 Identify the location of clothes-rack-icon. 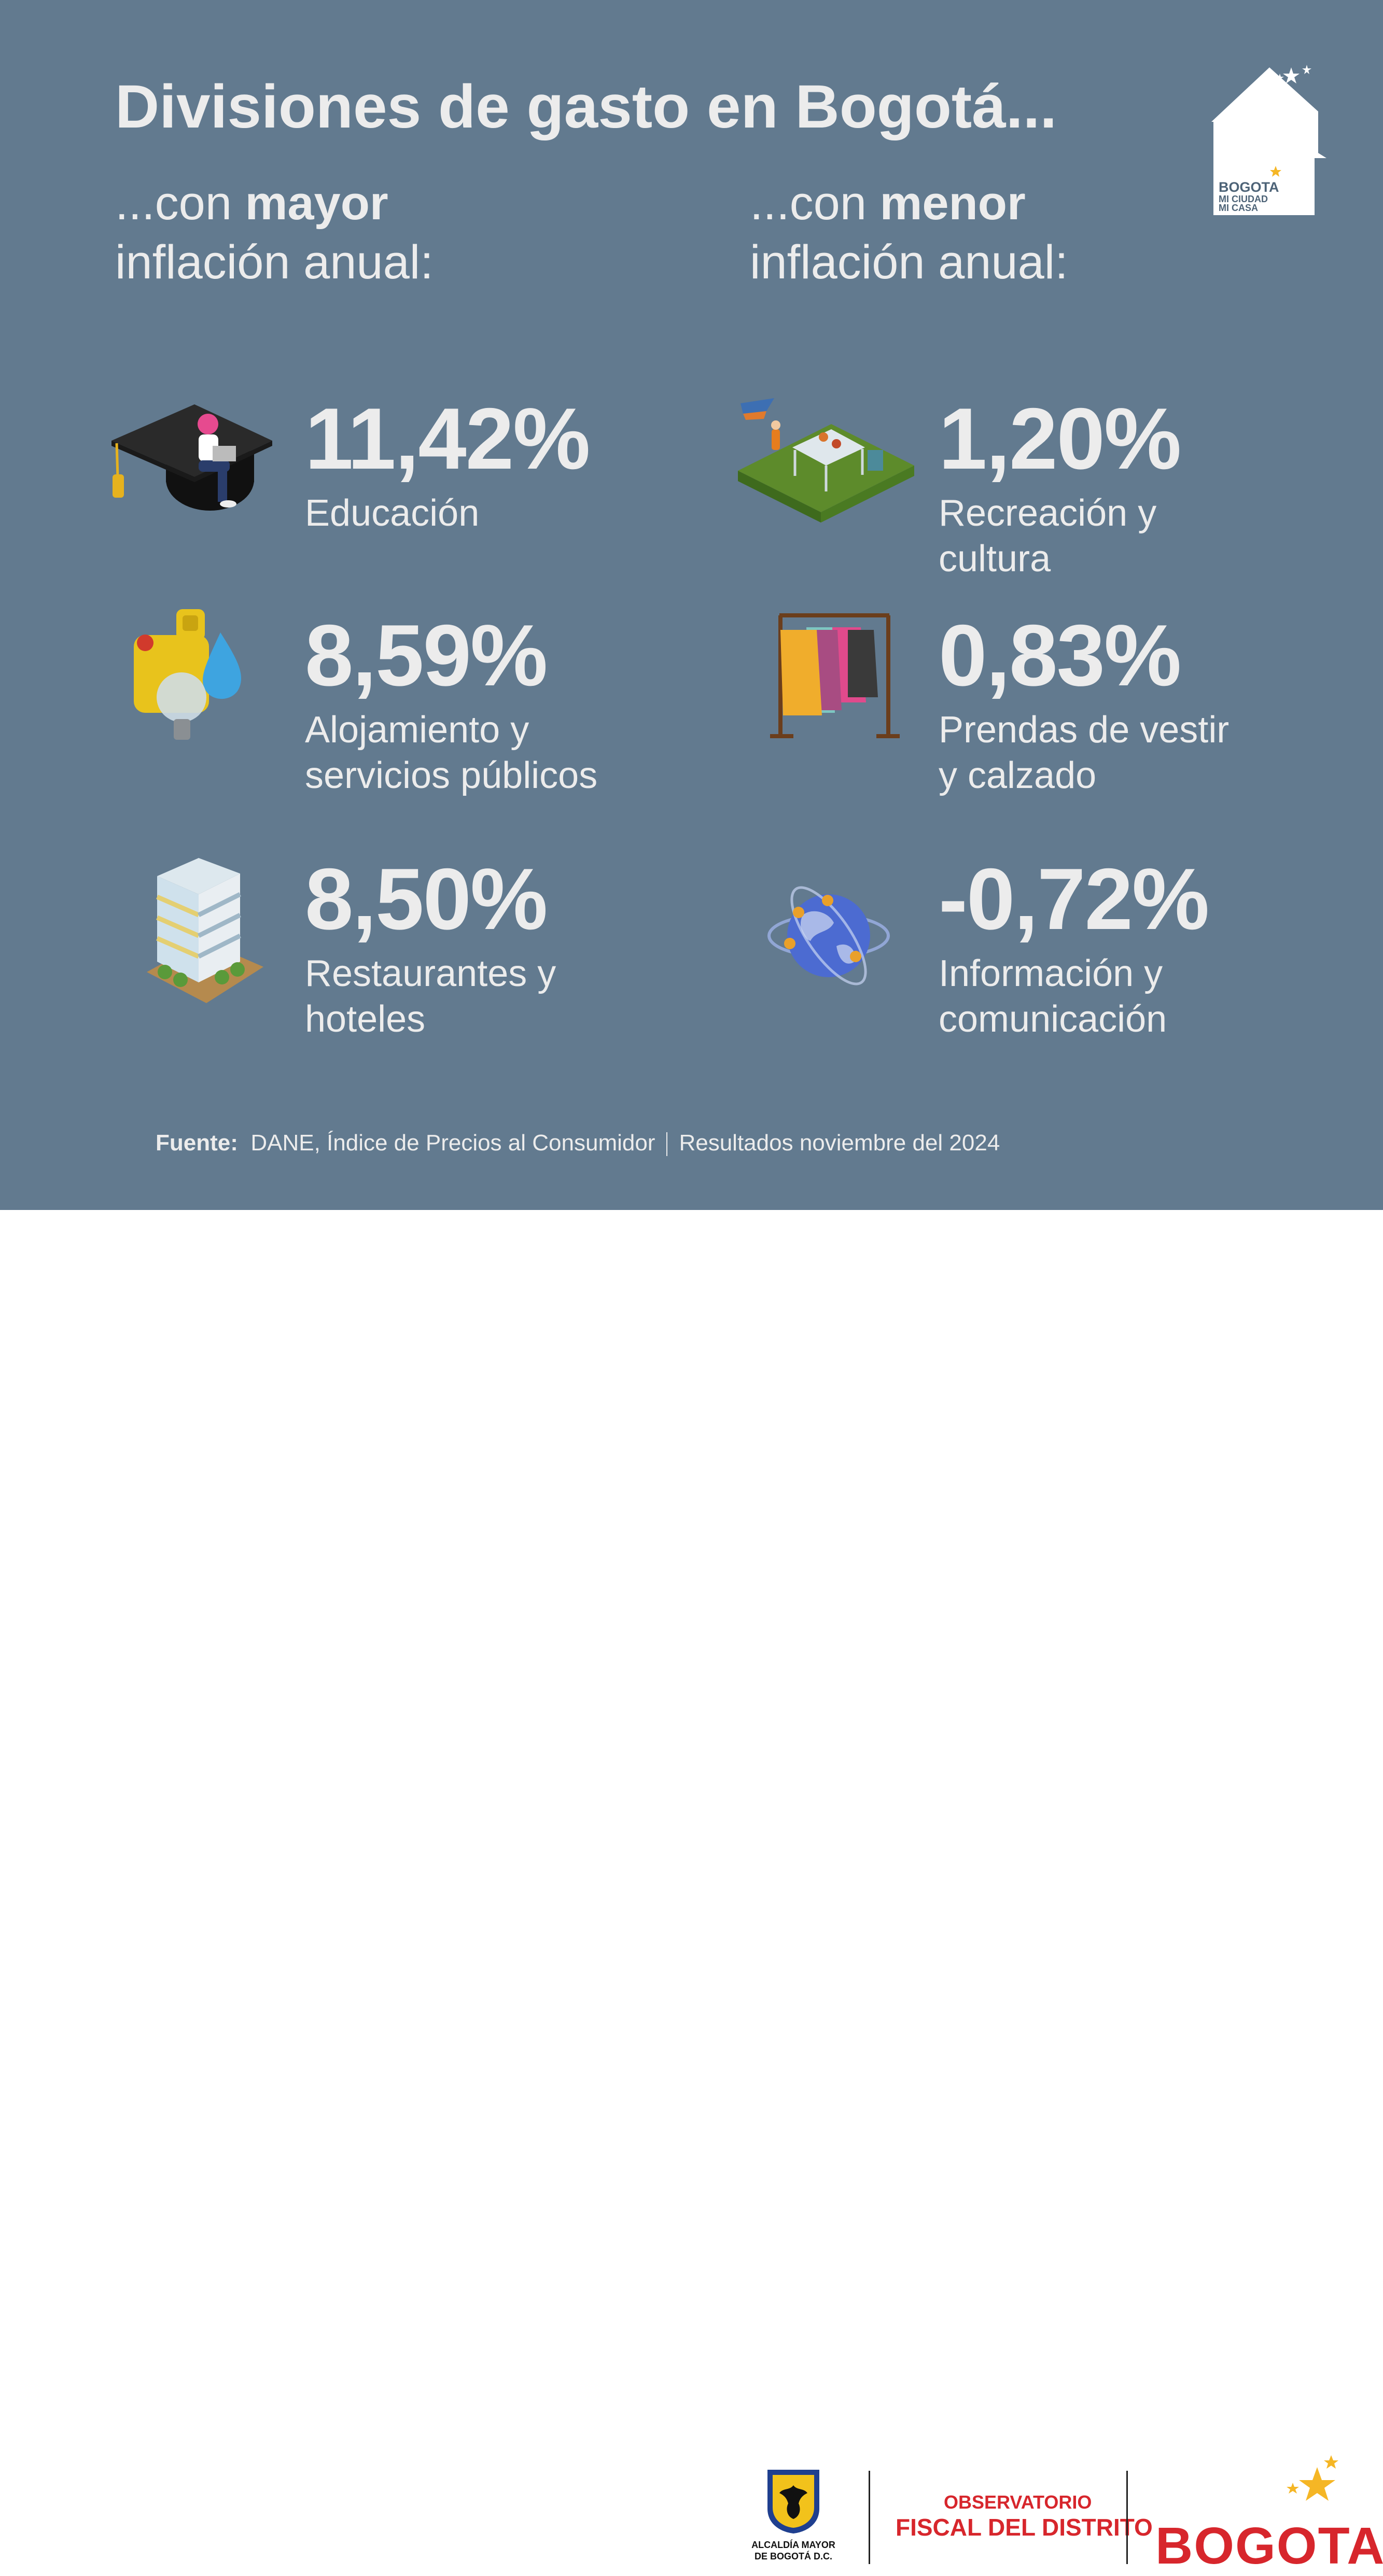
(835, 675).